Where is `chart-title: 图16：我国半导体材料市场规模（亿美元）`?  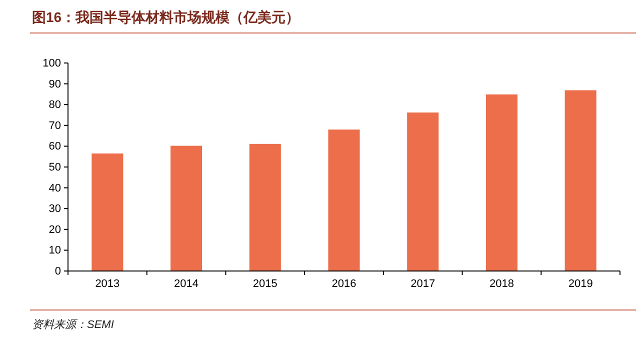 chart-title: 图16：我国半导体材料市场规模（亿美元） is located at coordinates (166, 17).